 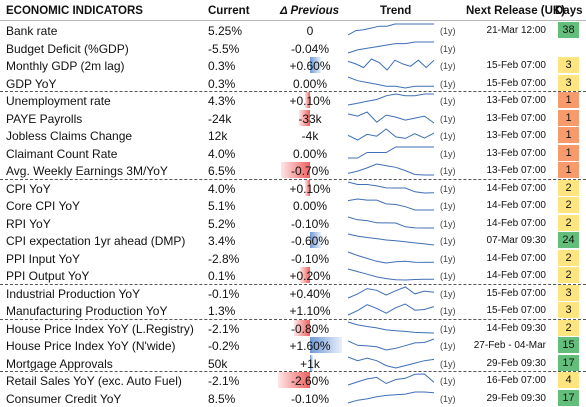 What do you see at coordinates (44, 118) in the screenshot?
I see `indicator-name: PAYE Payrolls` at bounding box center [44, 118].